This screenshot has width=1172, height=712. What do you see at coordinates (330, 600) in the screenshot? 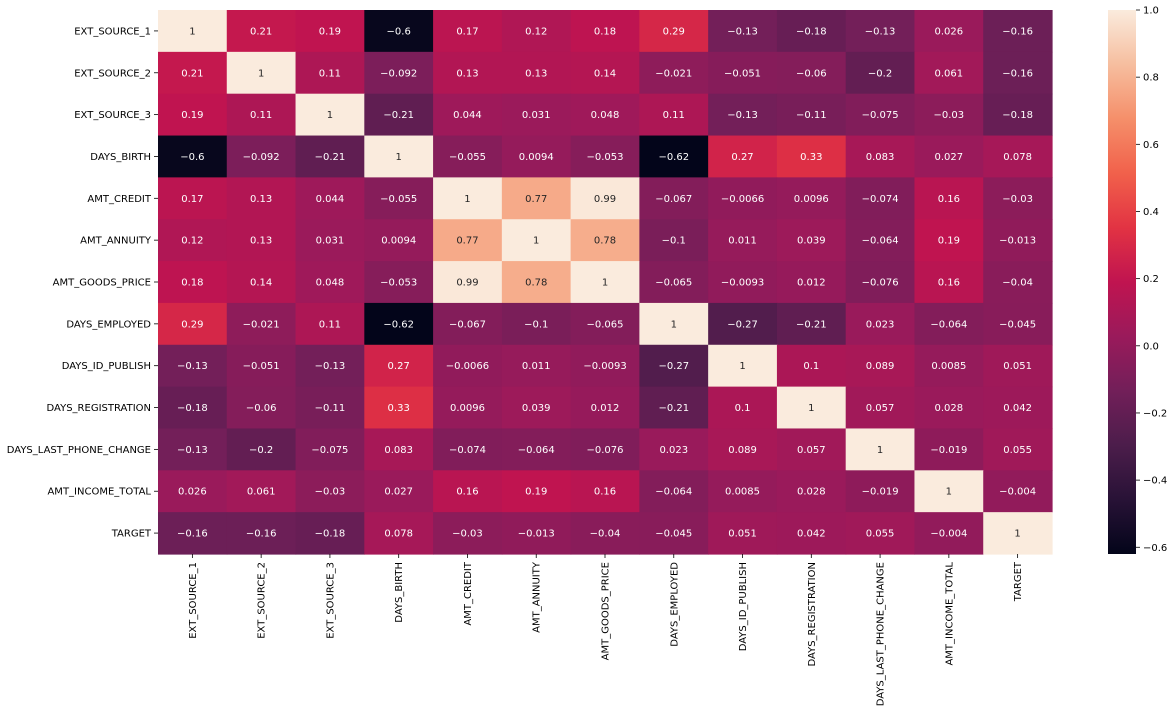
I see `x-tick-label: EXT_SOURCE_3` at bounding box center [330, 600].